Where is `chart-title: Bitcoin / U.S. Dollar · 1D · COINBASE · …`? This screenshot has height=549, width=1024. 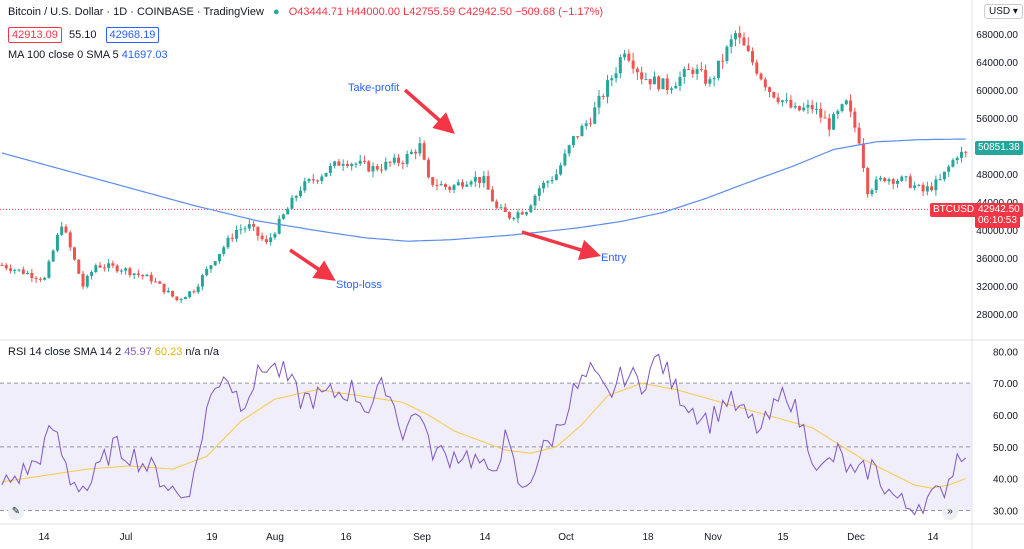 chart-title: Bitcoin / U.S. Dollar · 1D · COINBASE · … is located at coordinates (136, 12).